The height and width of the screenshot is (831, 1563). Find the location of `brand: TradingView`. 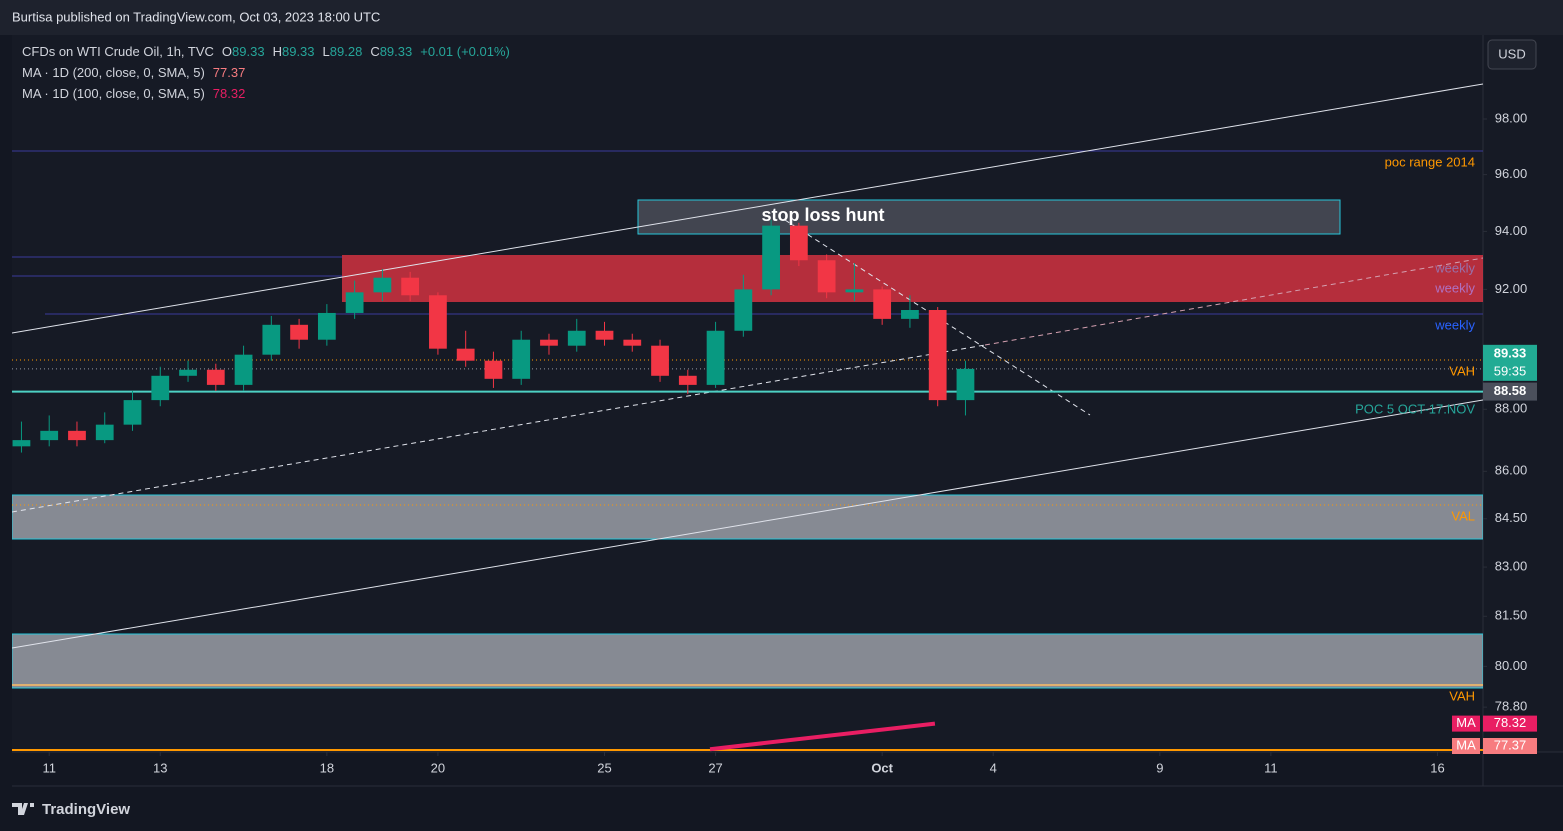

brand: TradingView is located at coordinates (86, 809).